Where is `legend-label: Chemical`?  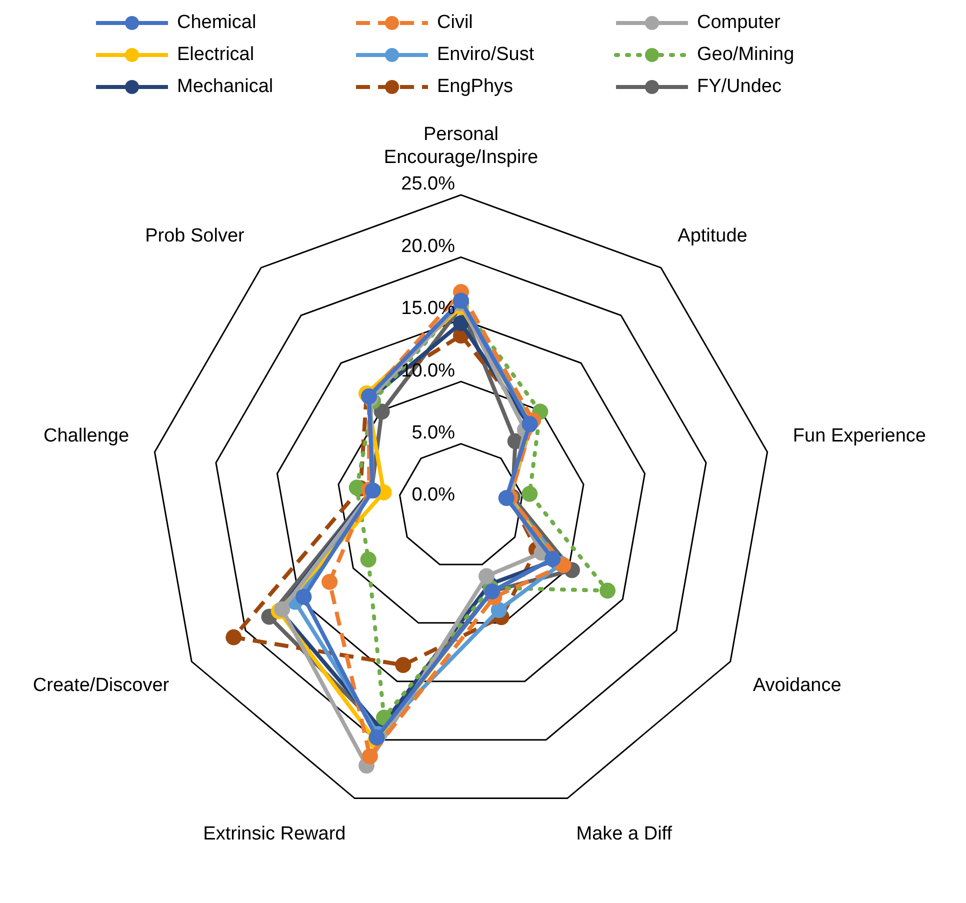 legend-label: Chemical is located at coordinates (216, 23).